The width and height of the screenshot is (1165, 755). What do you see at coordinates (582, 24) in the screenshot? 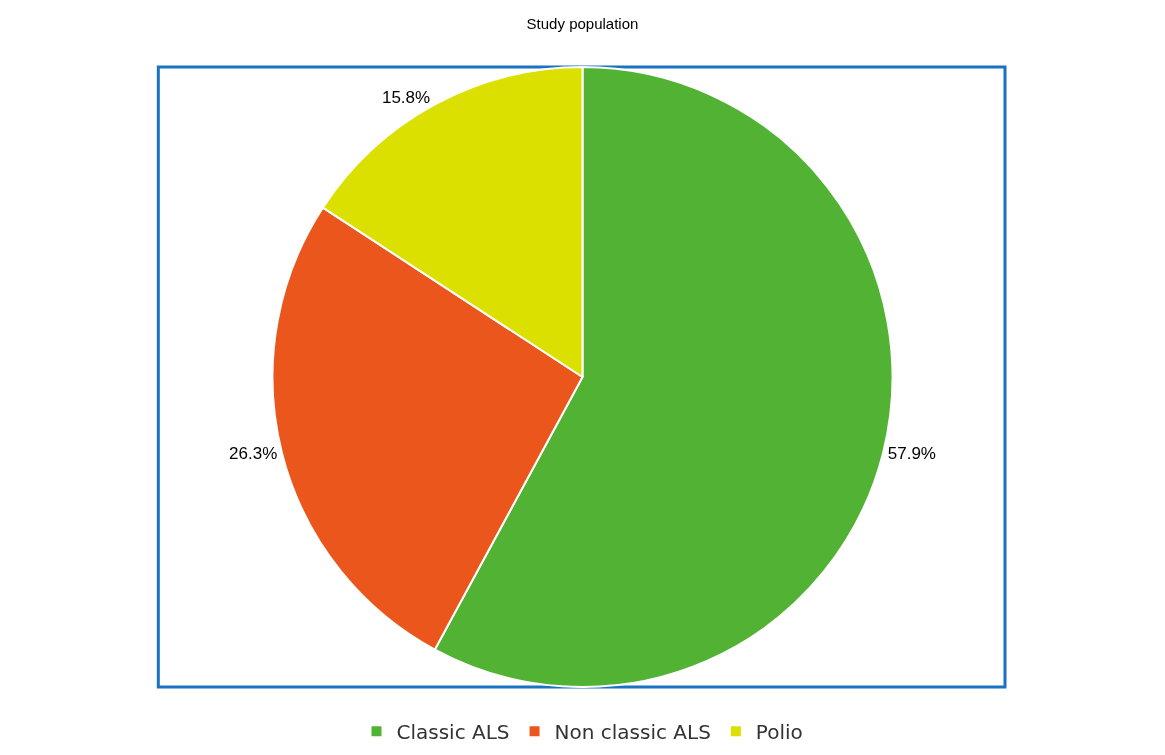
I see `chart-title: Study population` at bounding box center [582, 24].